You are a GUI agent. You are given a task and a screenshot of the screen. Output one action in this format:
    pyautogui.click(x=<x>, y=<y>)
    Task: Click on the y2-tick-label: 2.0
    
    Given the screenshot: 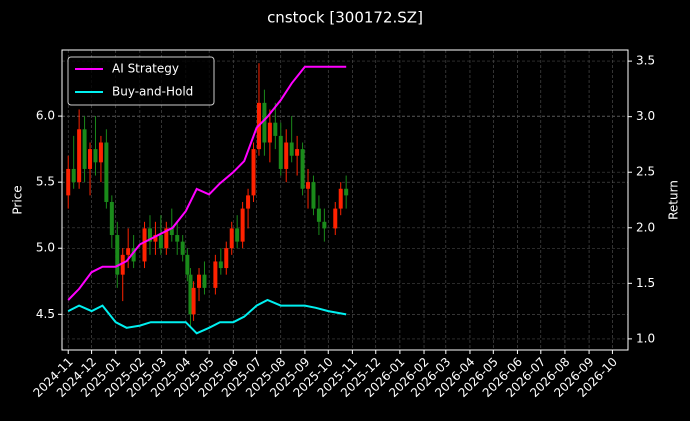 What is the action you would take?
    pyautogui.click(x=645, y=227)
    